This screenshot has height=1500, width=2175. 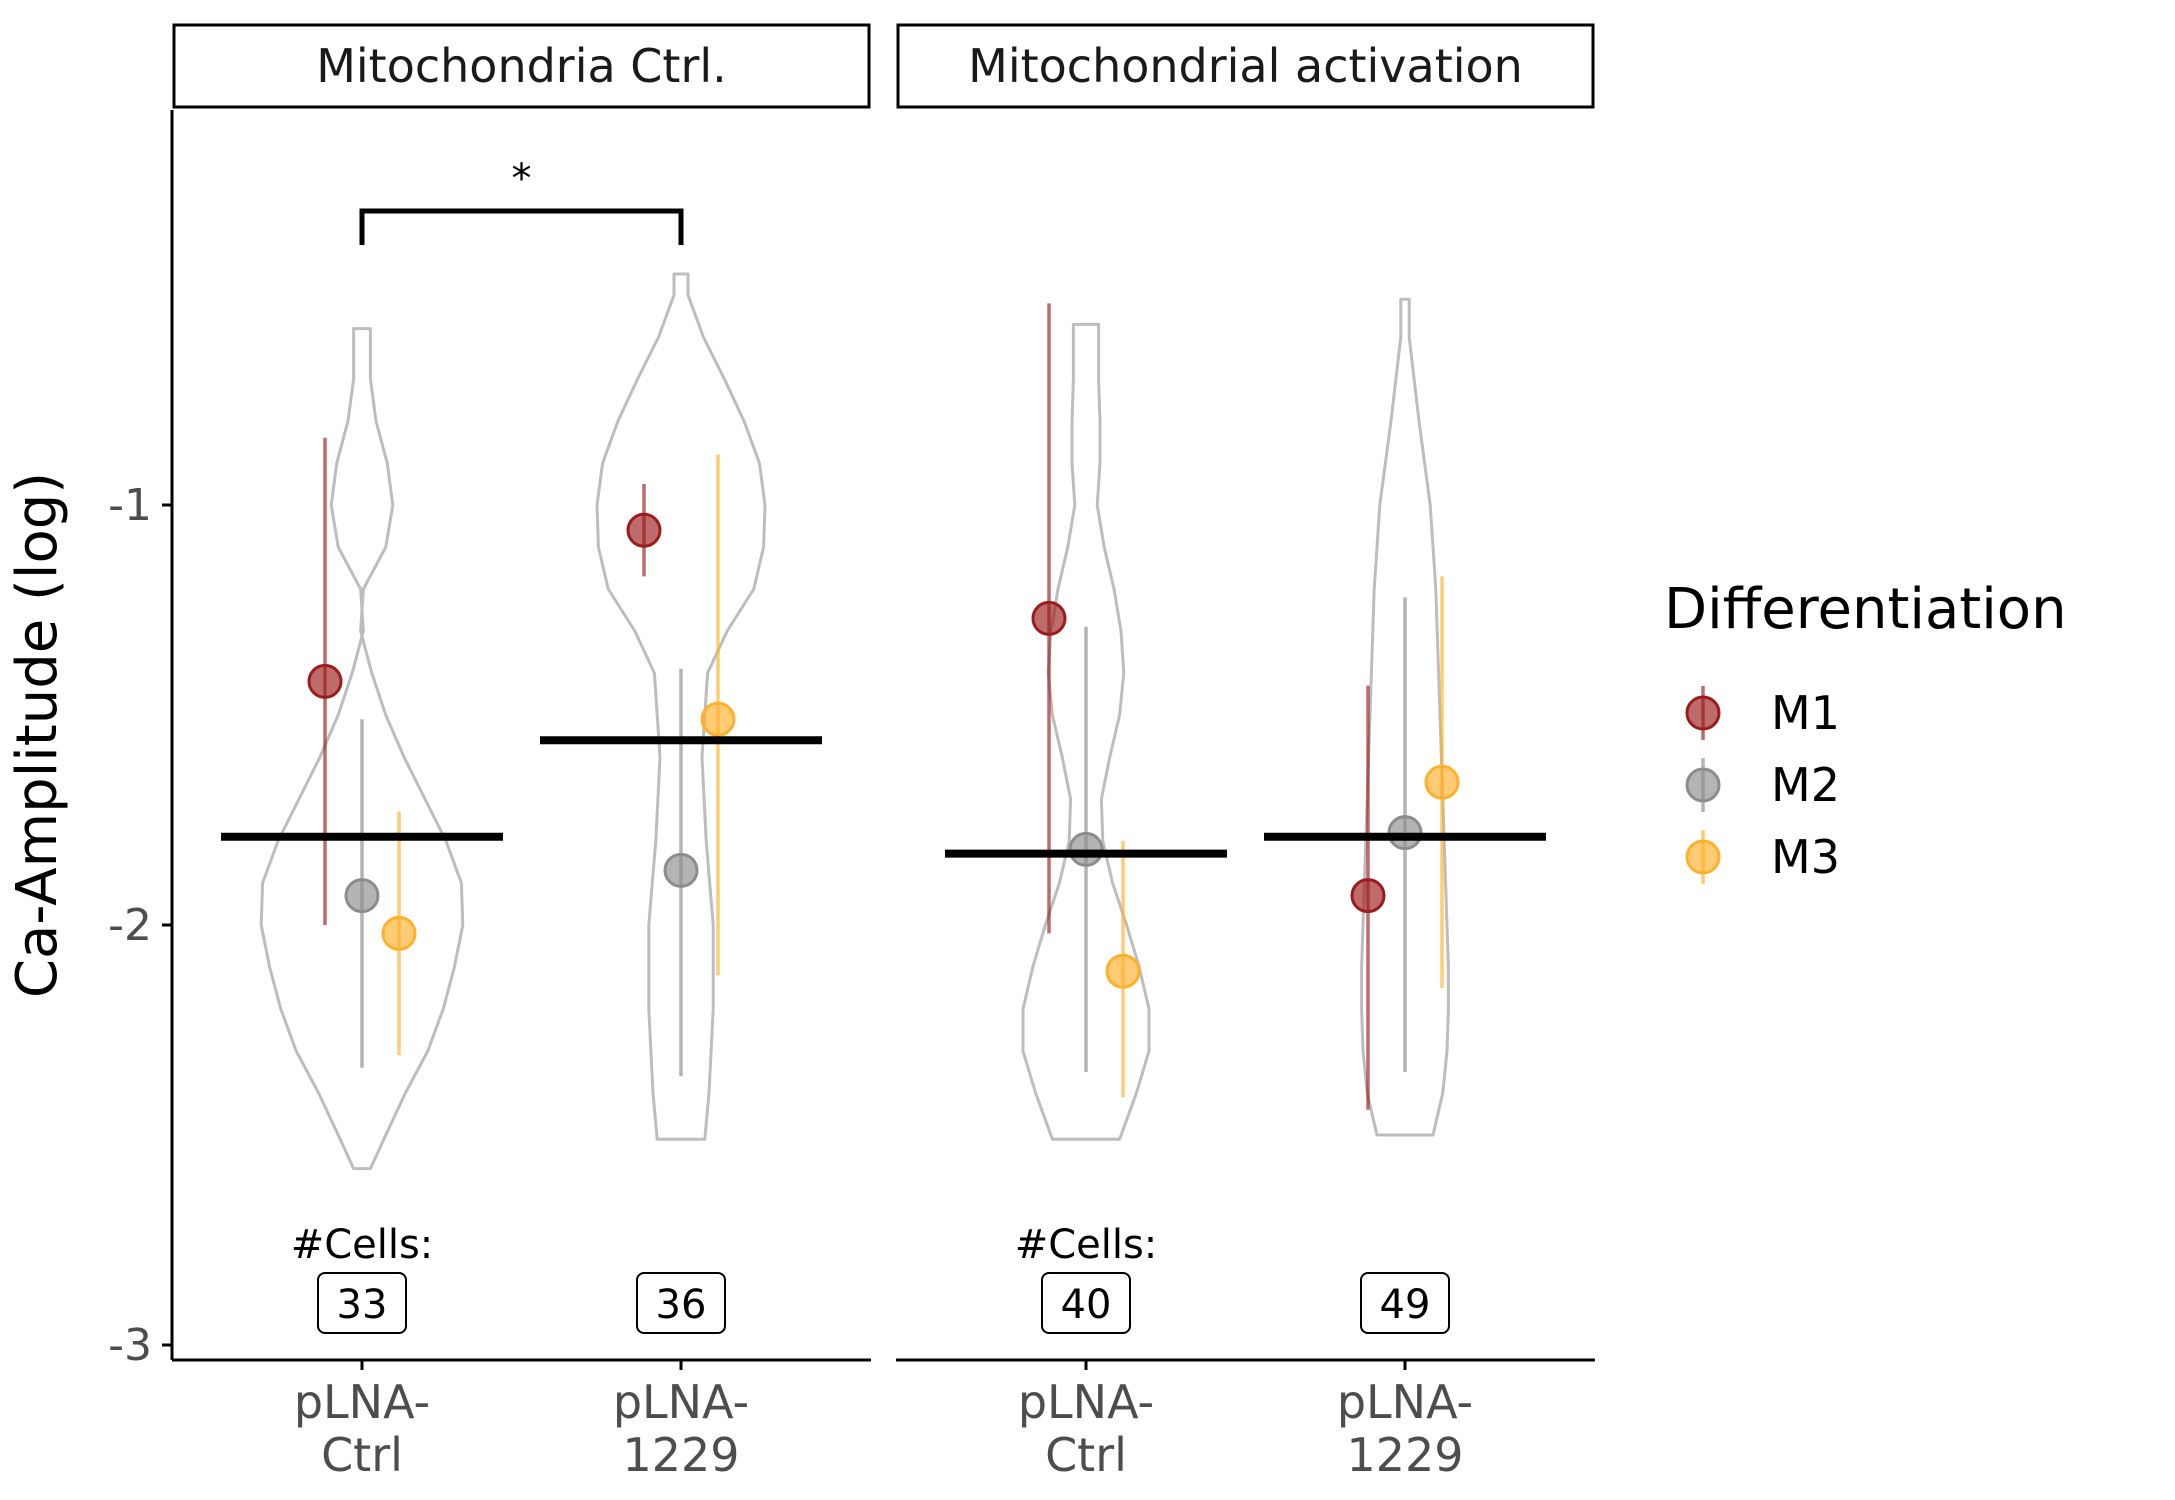 What do you see at coordinates (1762, 713) in the screenshot?
I see `legend-entry: M1` at bounding box center [1762, 713].